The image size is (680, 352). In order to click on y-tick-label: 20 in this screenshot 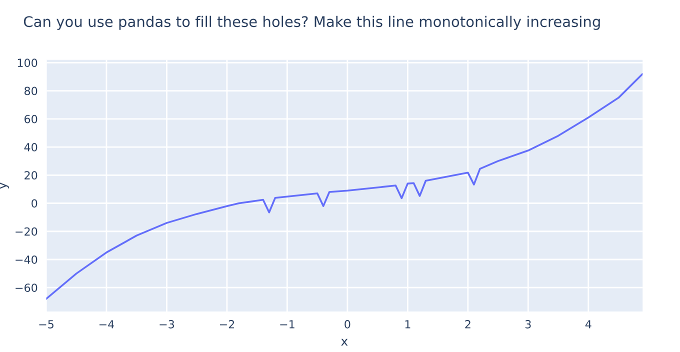, I will do `click(31, 175)`.